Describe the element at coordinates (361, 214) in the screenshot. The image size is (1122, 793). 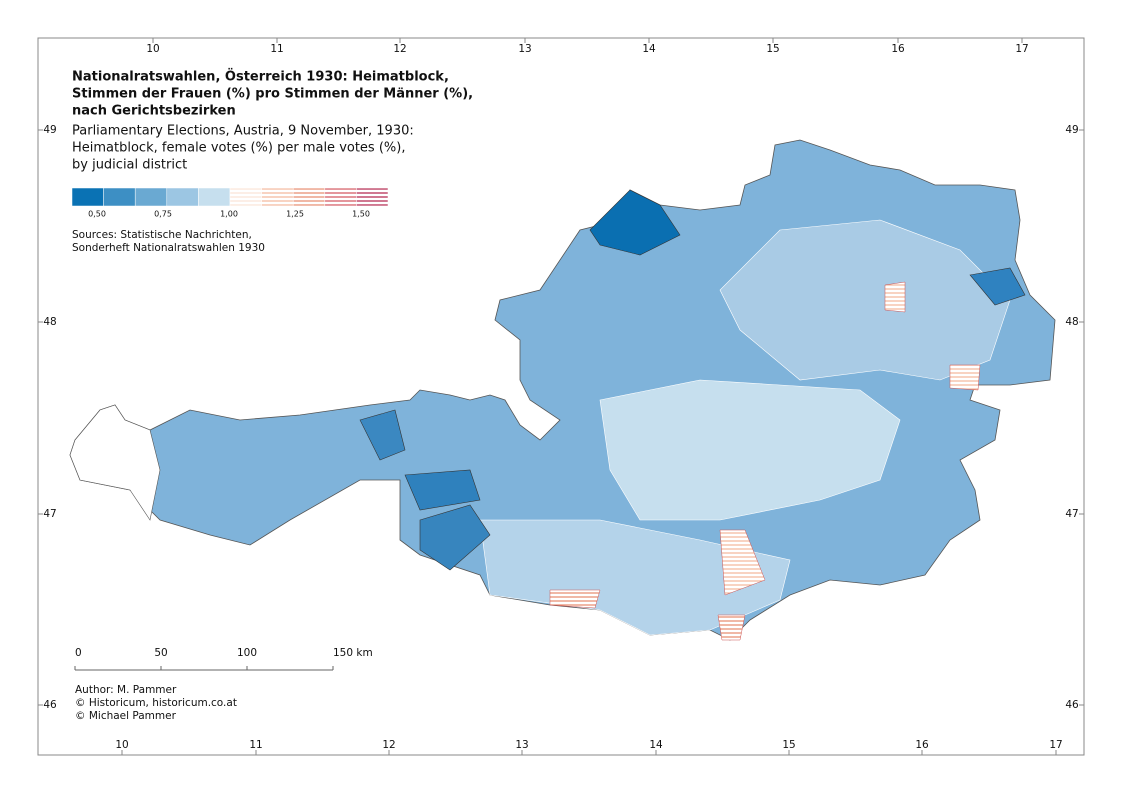
I see `legend-label: 1,50` at that location.